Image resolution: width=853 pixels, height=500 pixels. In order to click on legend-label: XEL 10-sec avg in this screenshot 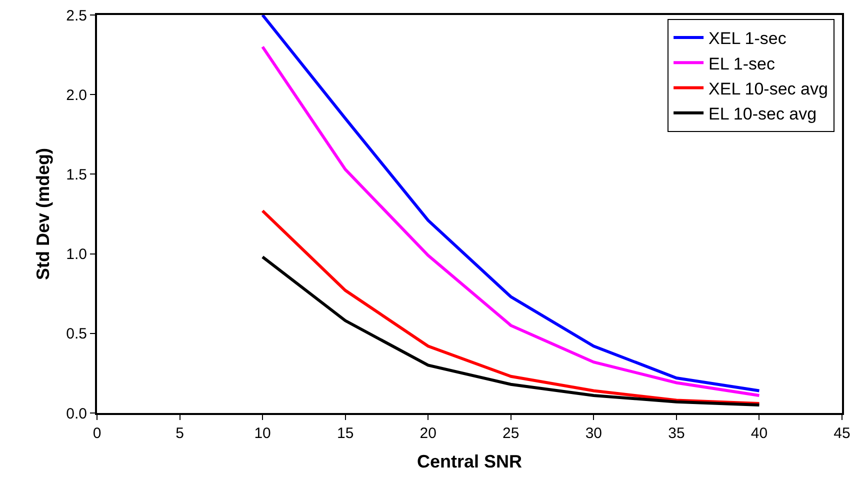, I will do `click(768, 88)`.